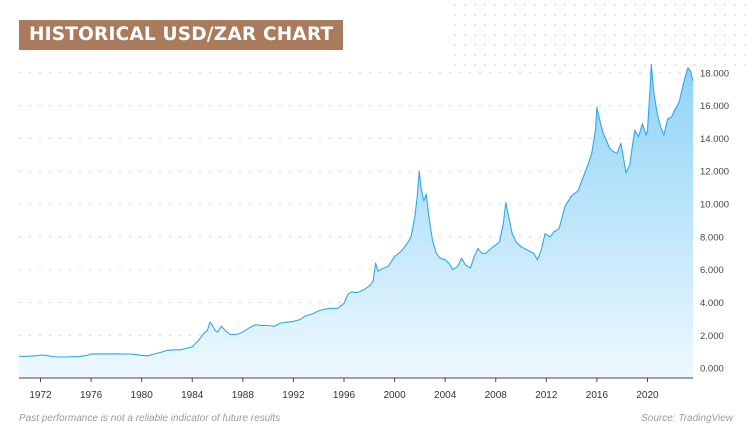  Describe the element at coordinates (496, 395) in the screenshot. I see `x-tick-label: 2008` at that location.